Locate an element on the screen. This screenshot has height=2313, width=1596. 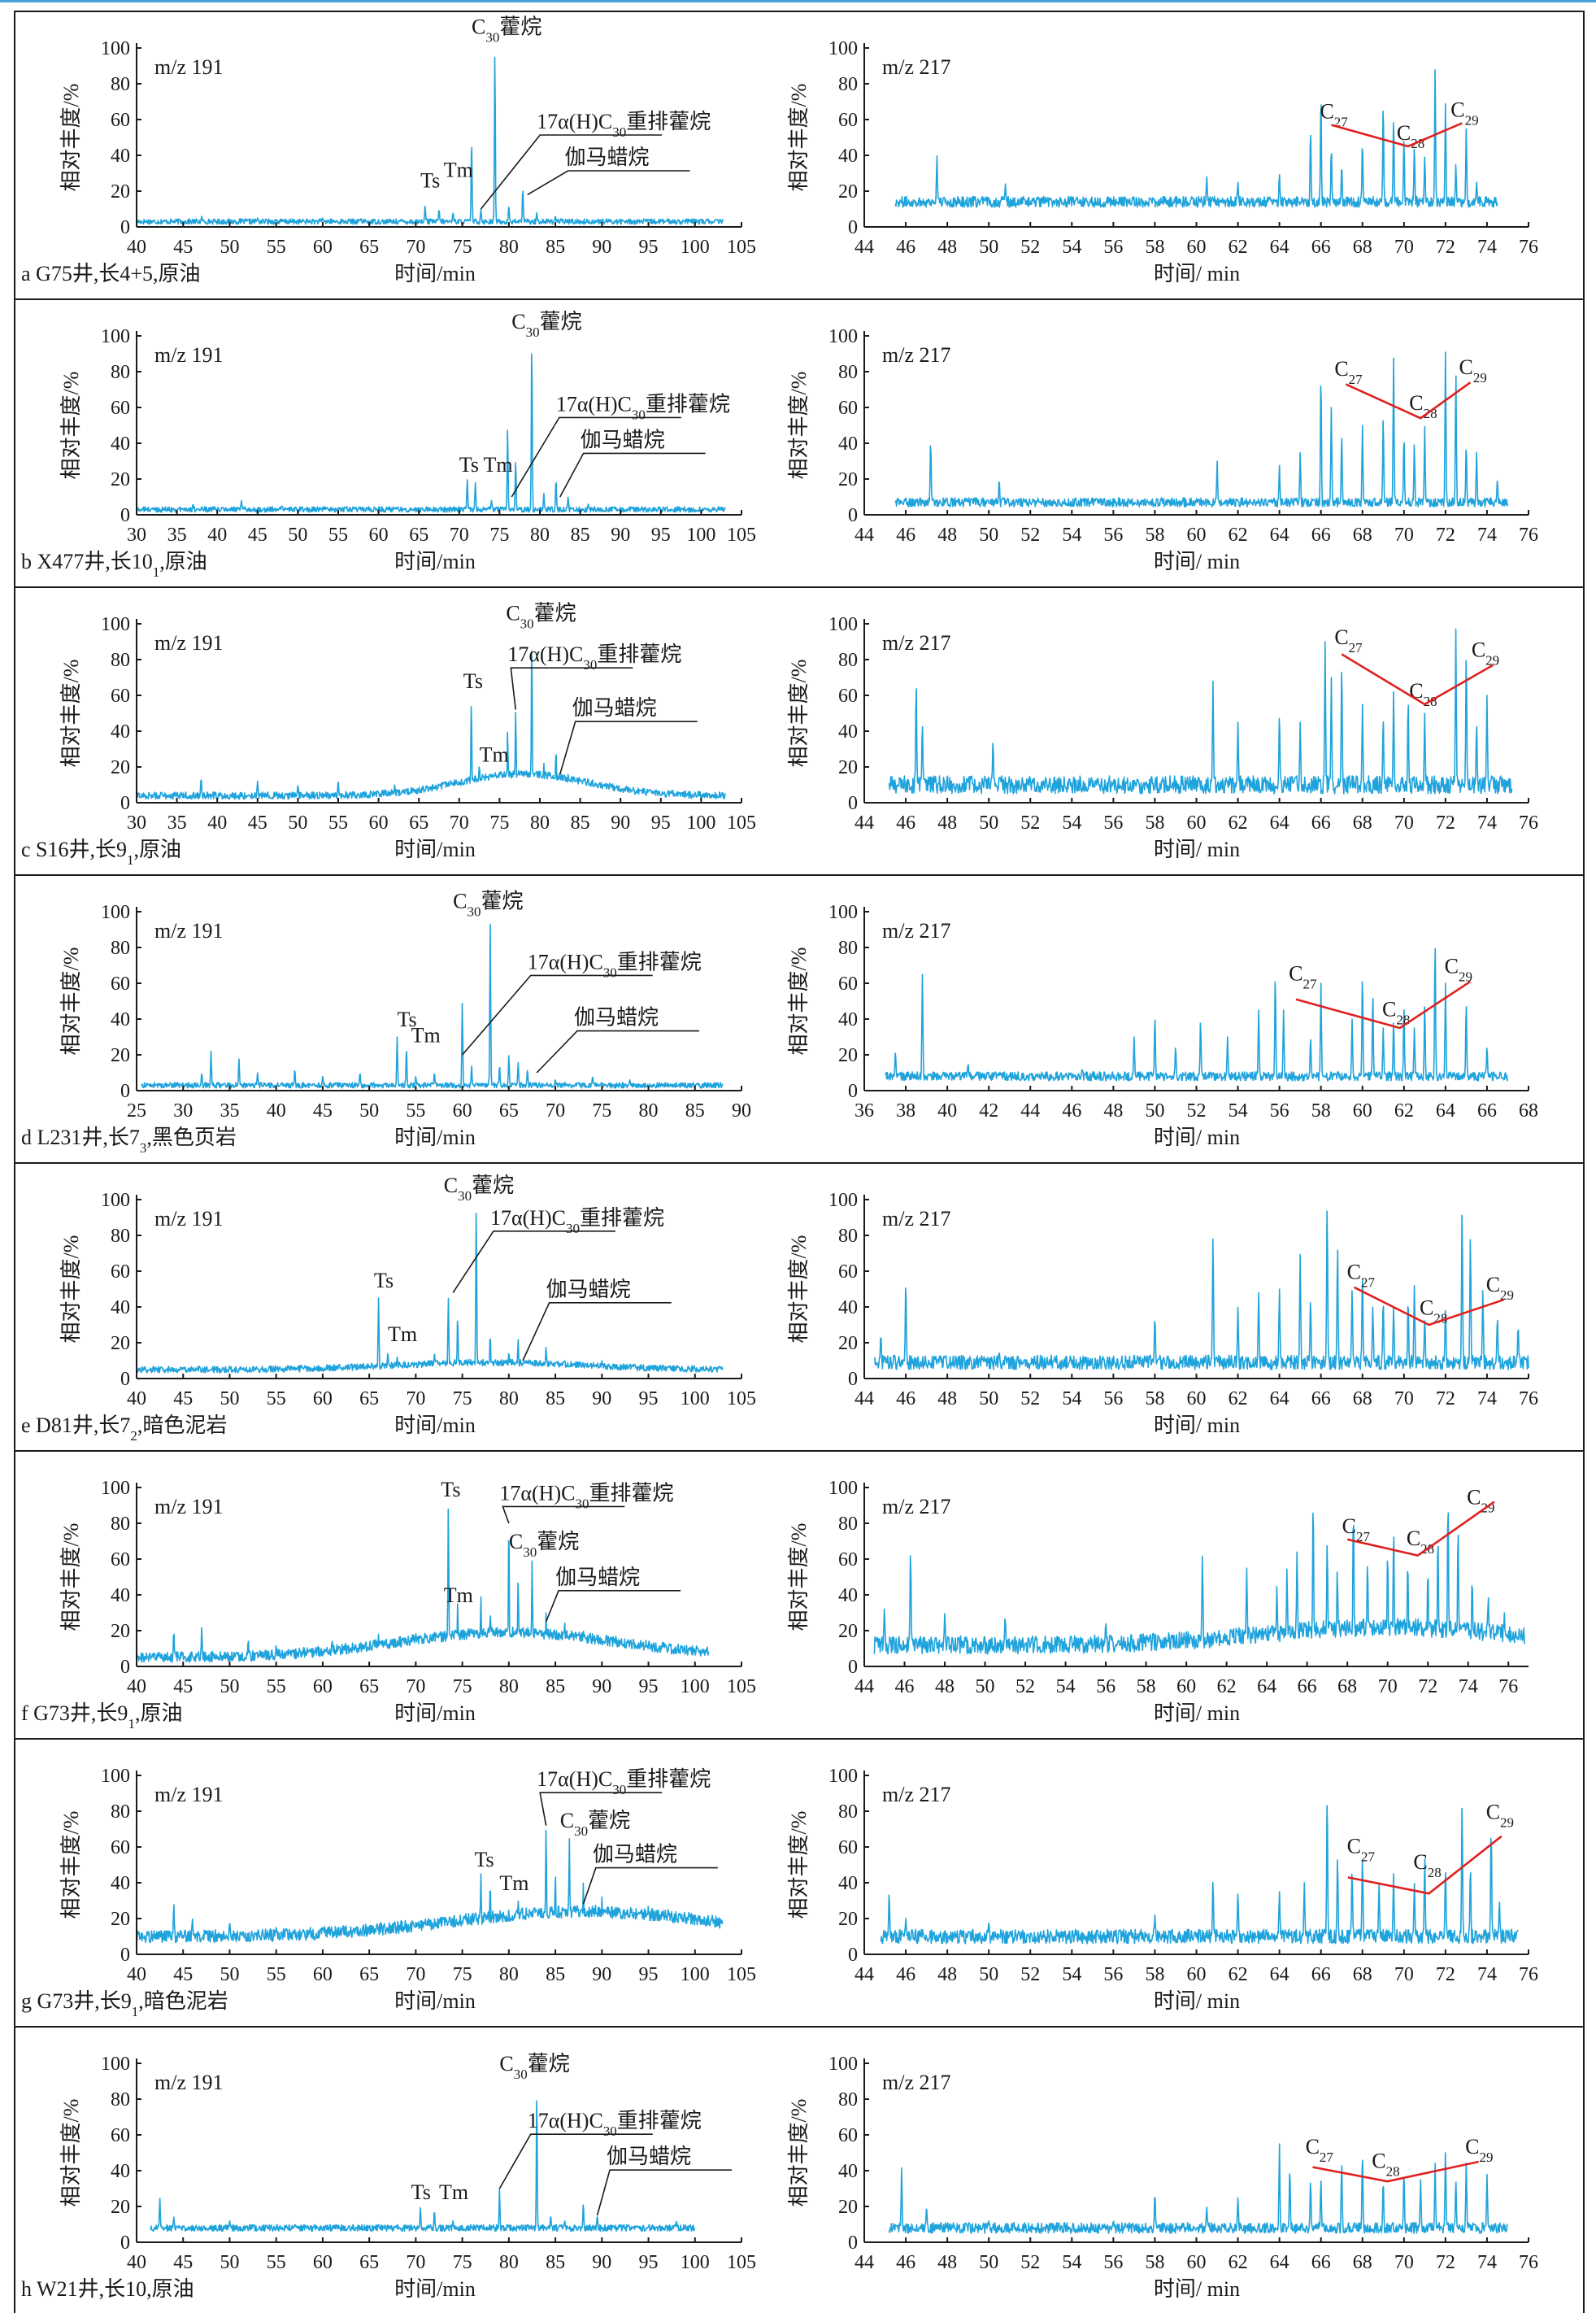
row-caption: e D81井,长72,暗色泥岩 is located at coordinates (124, 1429).